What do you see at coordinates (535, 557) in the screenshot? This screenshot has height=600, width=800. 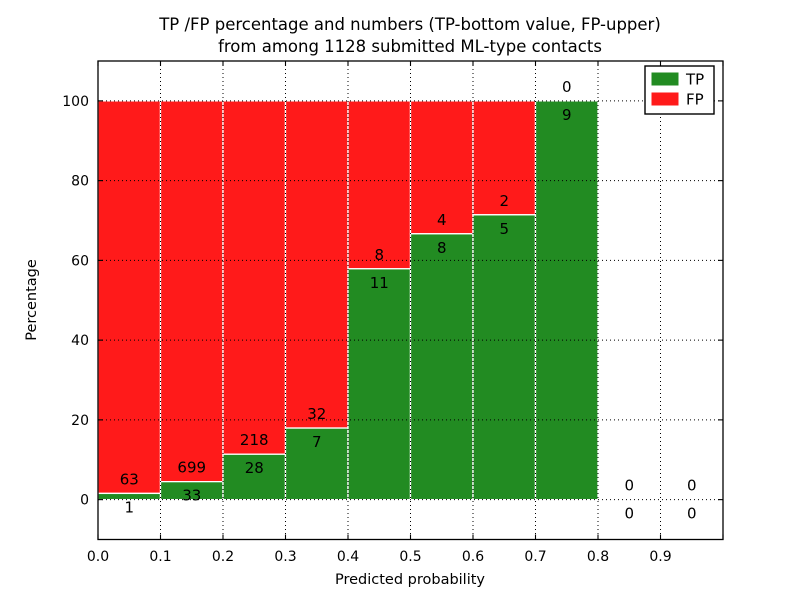 I see `x-tick-label: 0.7` at bounding box center [535, 557].